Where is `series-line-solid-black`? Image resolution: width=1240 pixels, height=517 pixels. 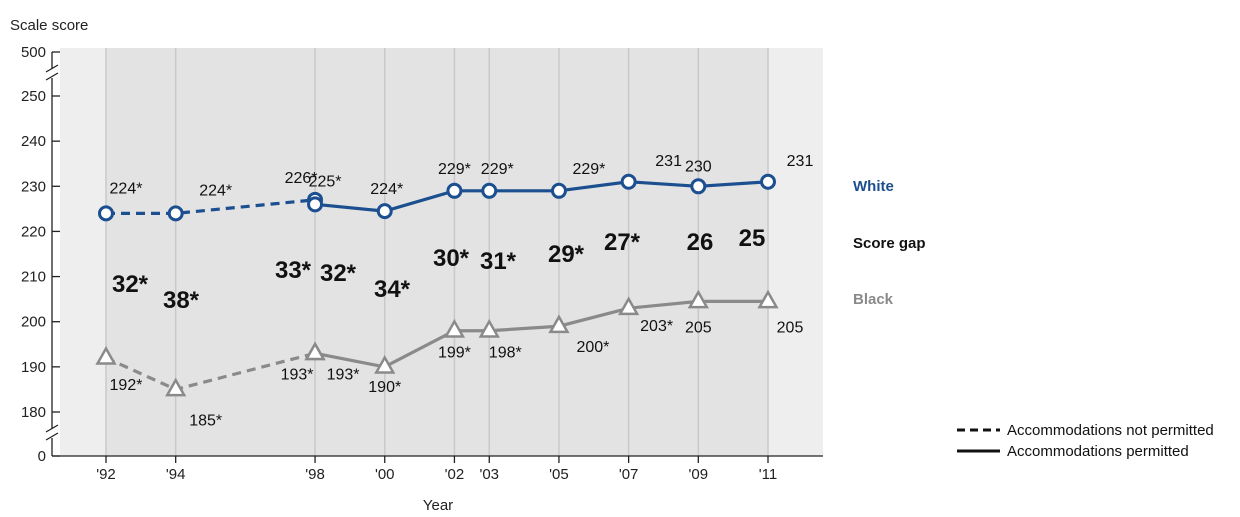 series-line-solid-black is located at coordinates (541, 334).